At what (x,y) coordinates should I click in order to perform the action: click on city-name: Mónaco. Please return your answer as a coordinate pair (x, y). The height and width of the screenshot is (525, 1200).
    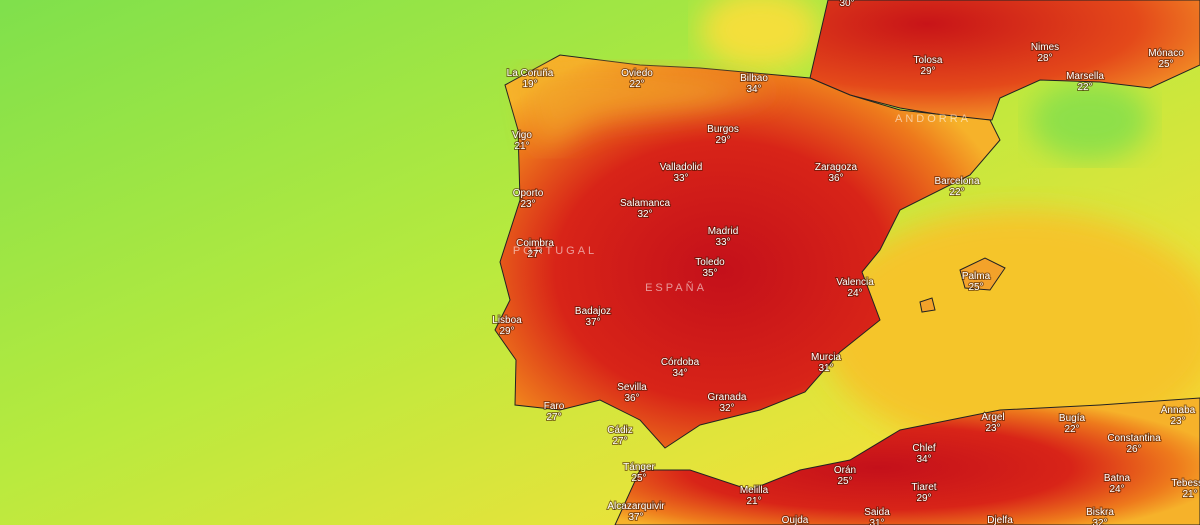
    Looking at the image, I should click on (1166, 53).